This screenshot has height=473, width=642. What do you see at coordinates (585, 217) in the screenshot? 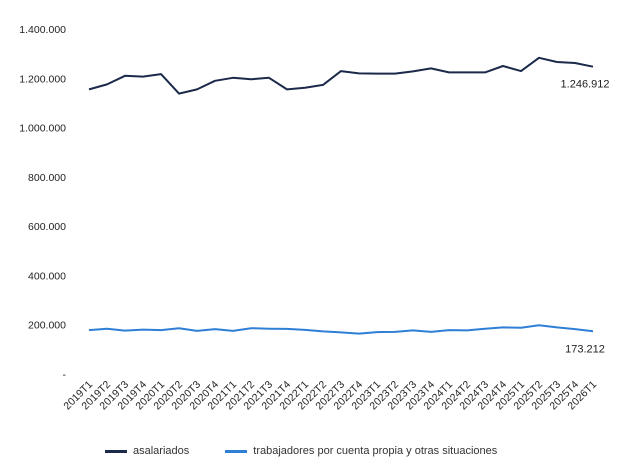
I see `end-labels: 1.246.912 173.212` at bounding box center [585, 217].